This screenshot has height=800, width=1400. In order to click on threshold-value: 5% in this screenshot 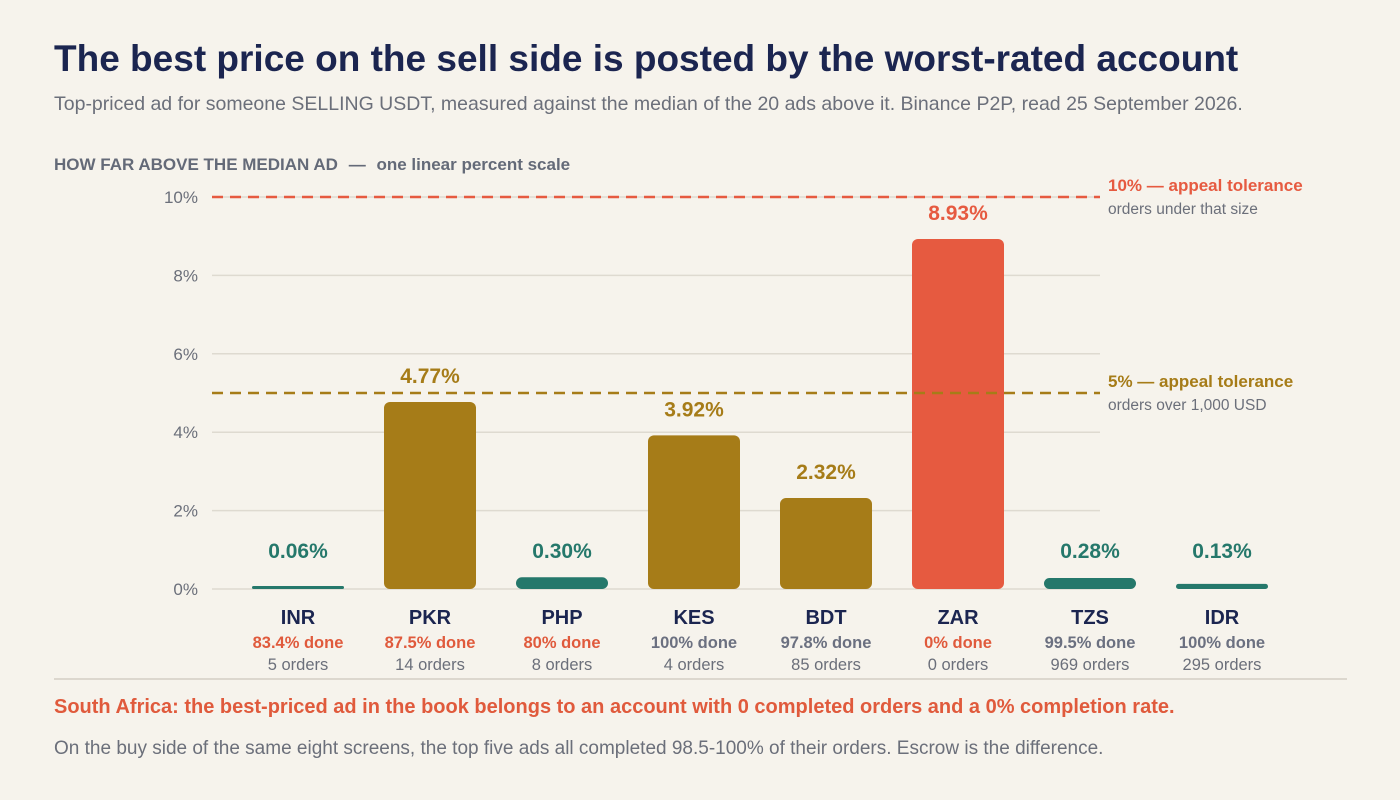, I will do `click(1120, 381)`.